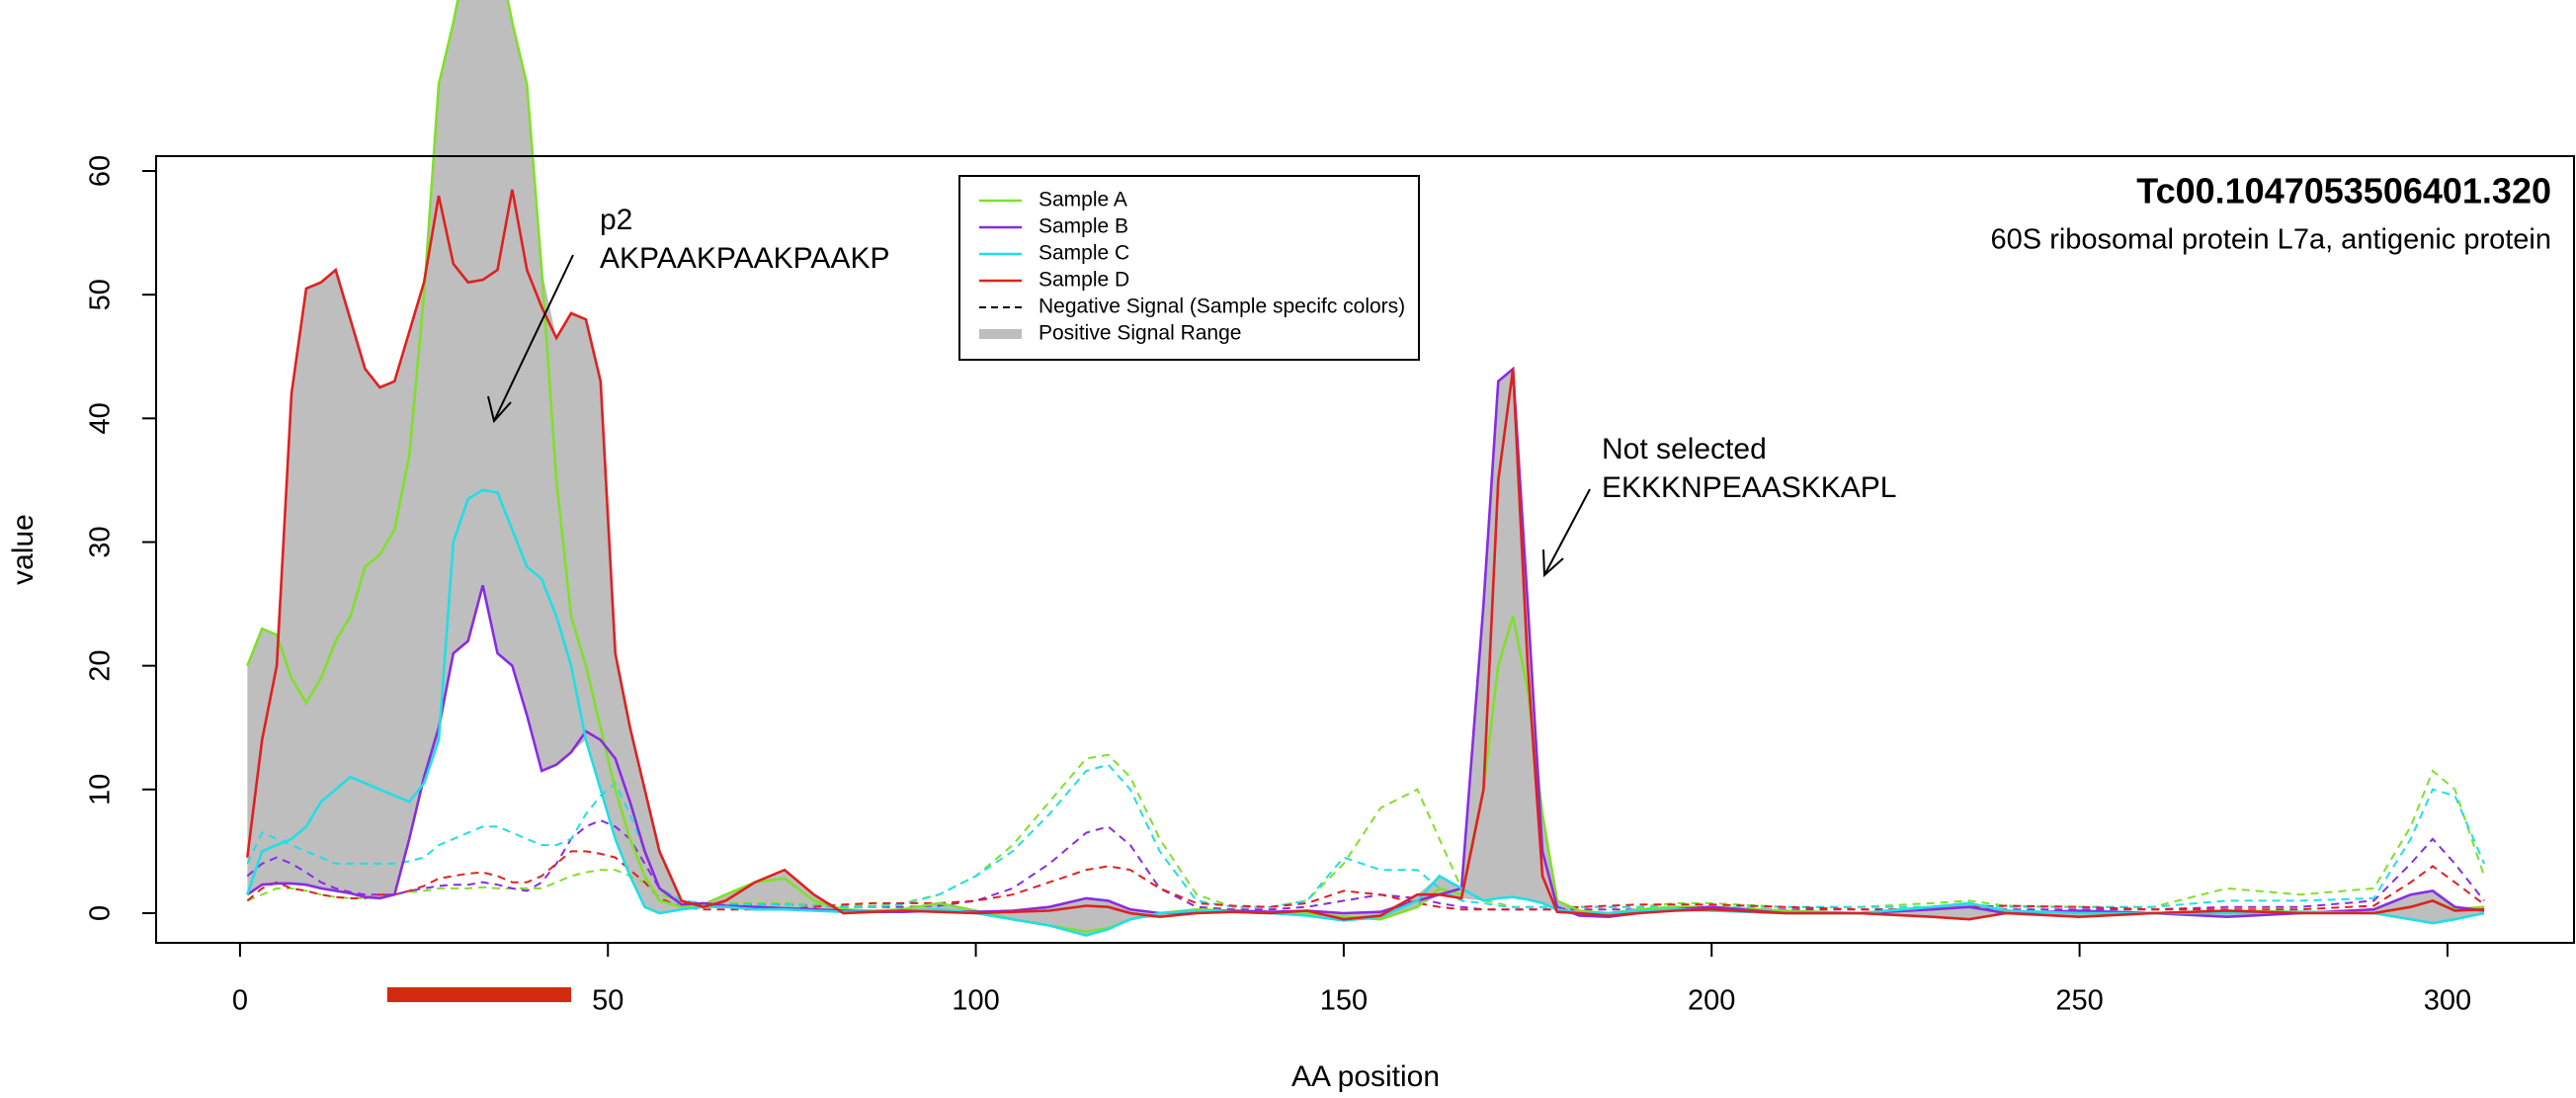 Image resolution: width=2576 pixels, height=1098 pixels. I want to click on x-tick-label: 150, so click(1344, 1001).